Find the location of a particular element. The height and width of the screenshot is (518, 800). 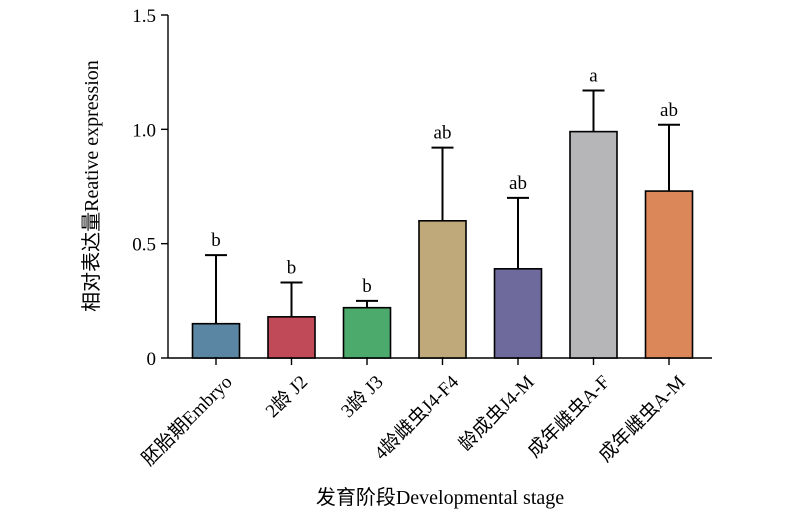

y-tick-label: 0 is located at coordinates (152, 359).